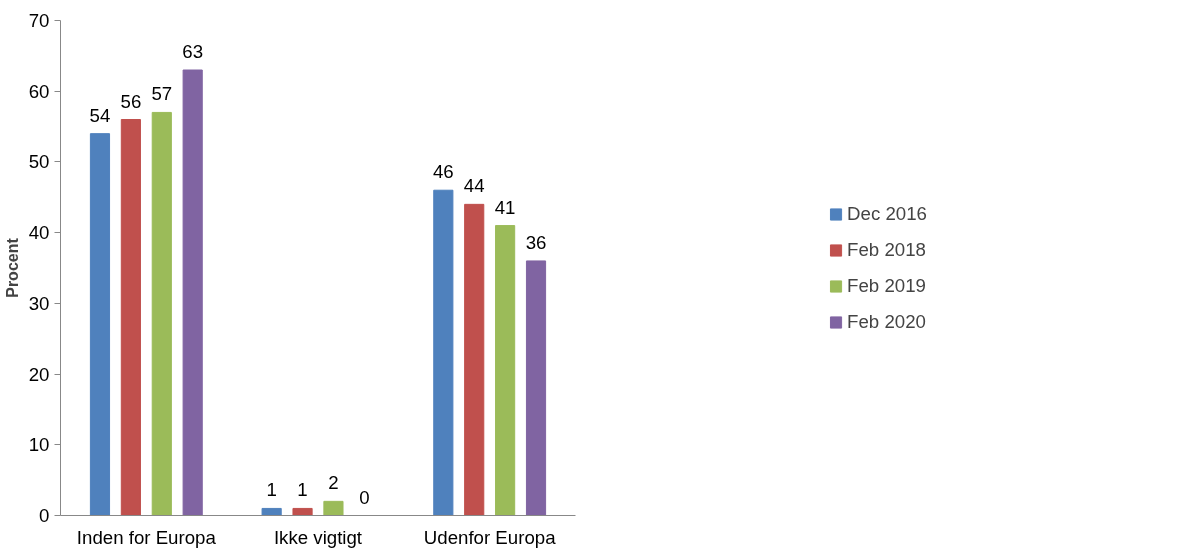  What do you see at coordinates (333, 483) in the screenshot?
I see `data-label: 2` at bounding box center [333, 483].